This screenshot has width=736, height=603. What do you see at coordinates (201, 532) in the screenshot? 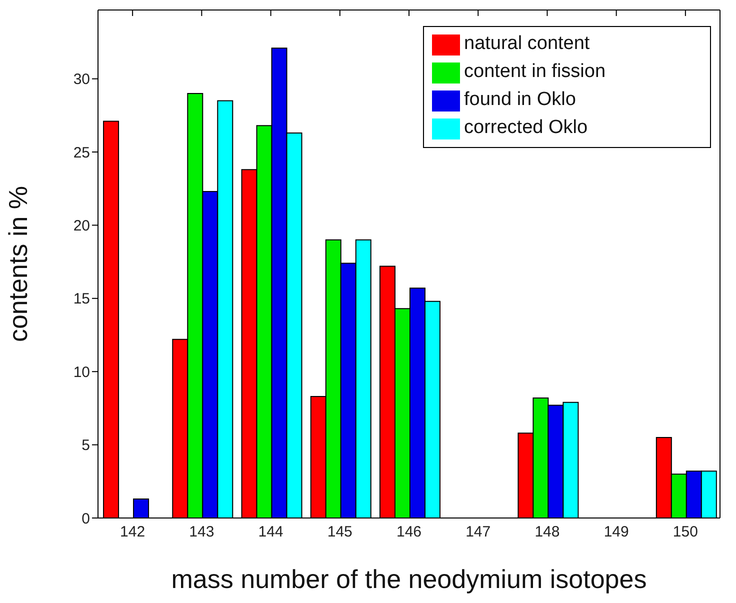
I see `x-tick-label: 143` at bounding box center [201, 532].